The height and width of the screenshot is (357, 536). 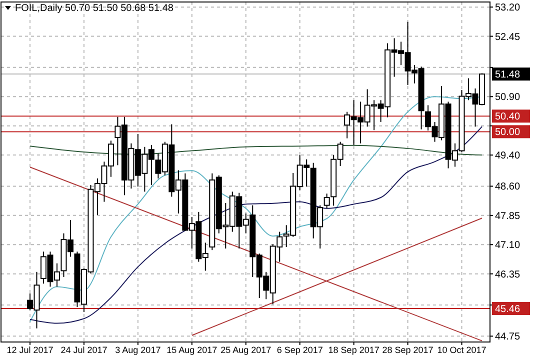 What do you see at coordinates (507, 132) in the screenshot?
I see `ref-line-label: 50.00` at bounding box center [507, 132].